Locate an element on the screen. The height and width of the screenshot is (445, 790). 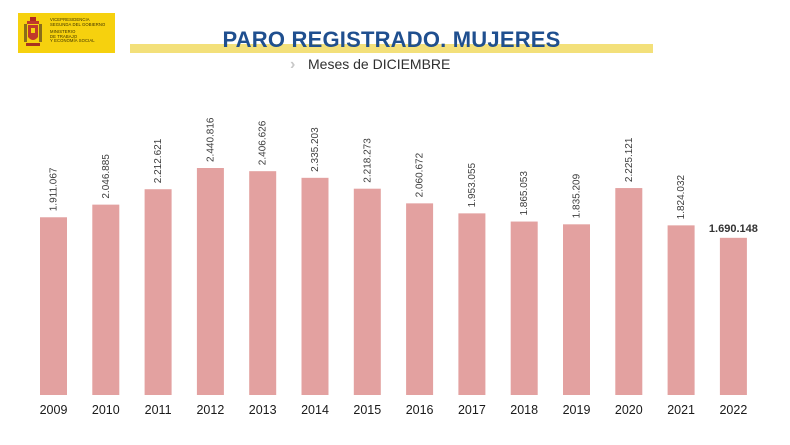
value-label-2021: 1.824.032 is located at coordinates (681, 196).